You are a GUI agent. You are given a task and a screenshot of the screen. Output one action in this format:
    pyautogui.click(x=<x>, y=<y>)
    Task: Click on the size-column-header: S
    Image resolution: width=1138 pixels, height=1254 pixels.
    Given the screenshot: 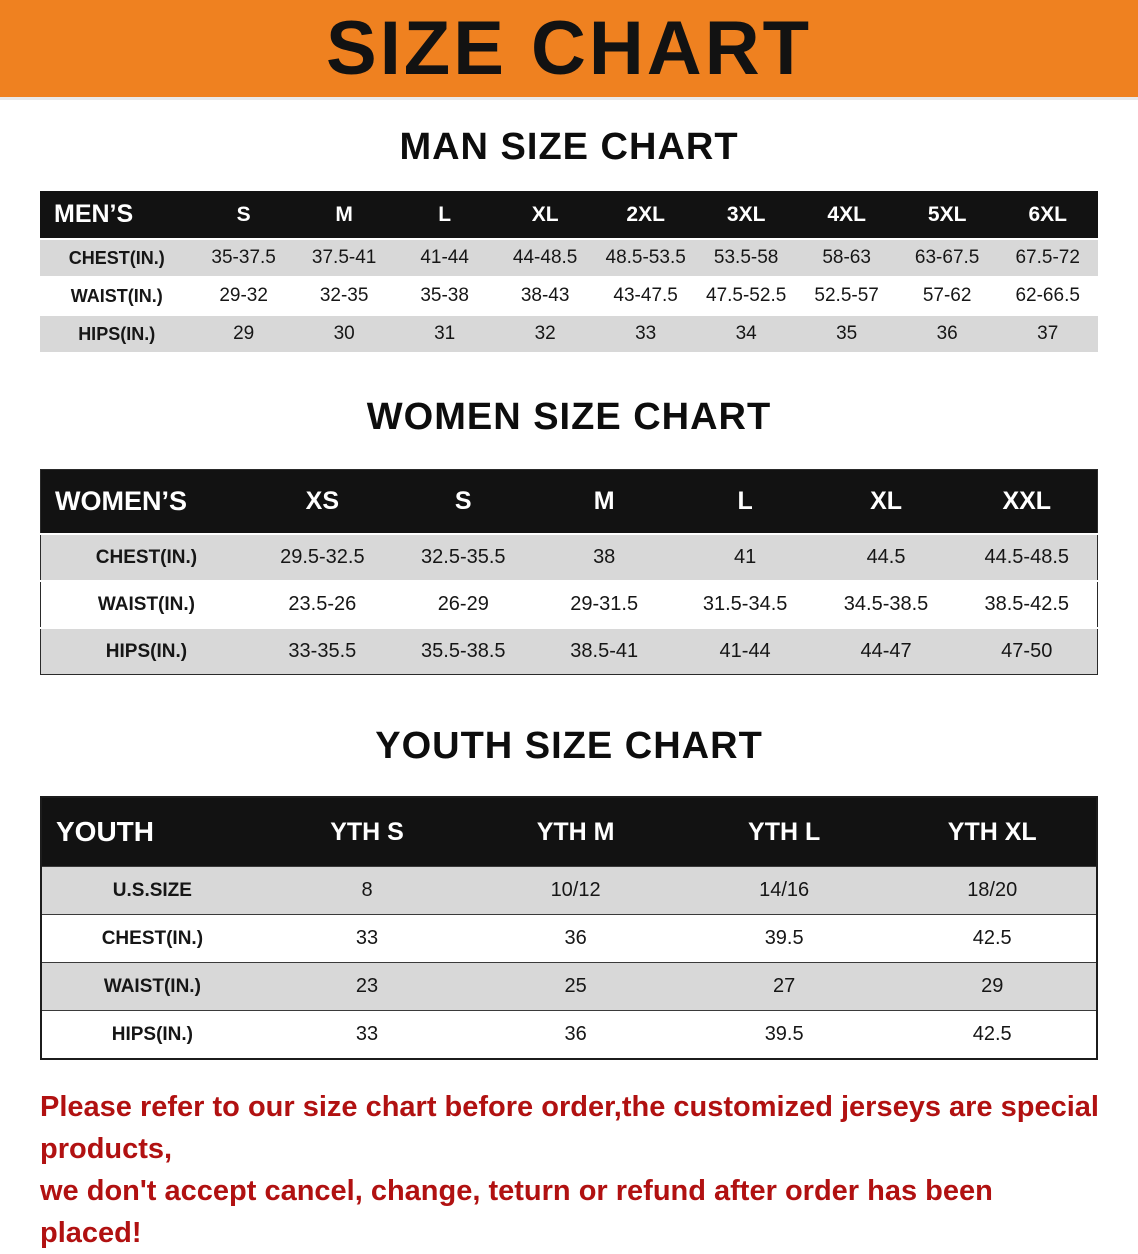 What is the action you would take?
    pyautogui.click(x=243, y=214)
    